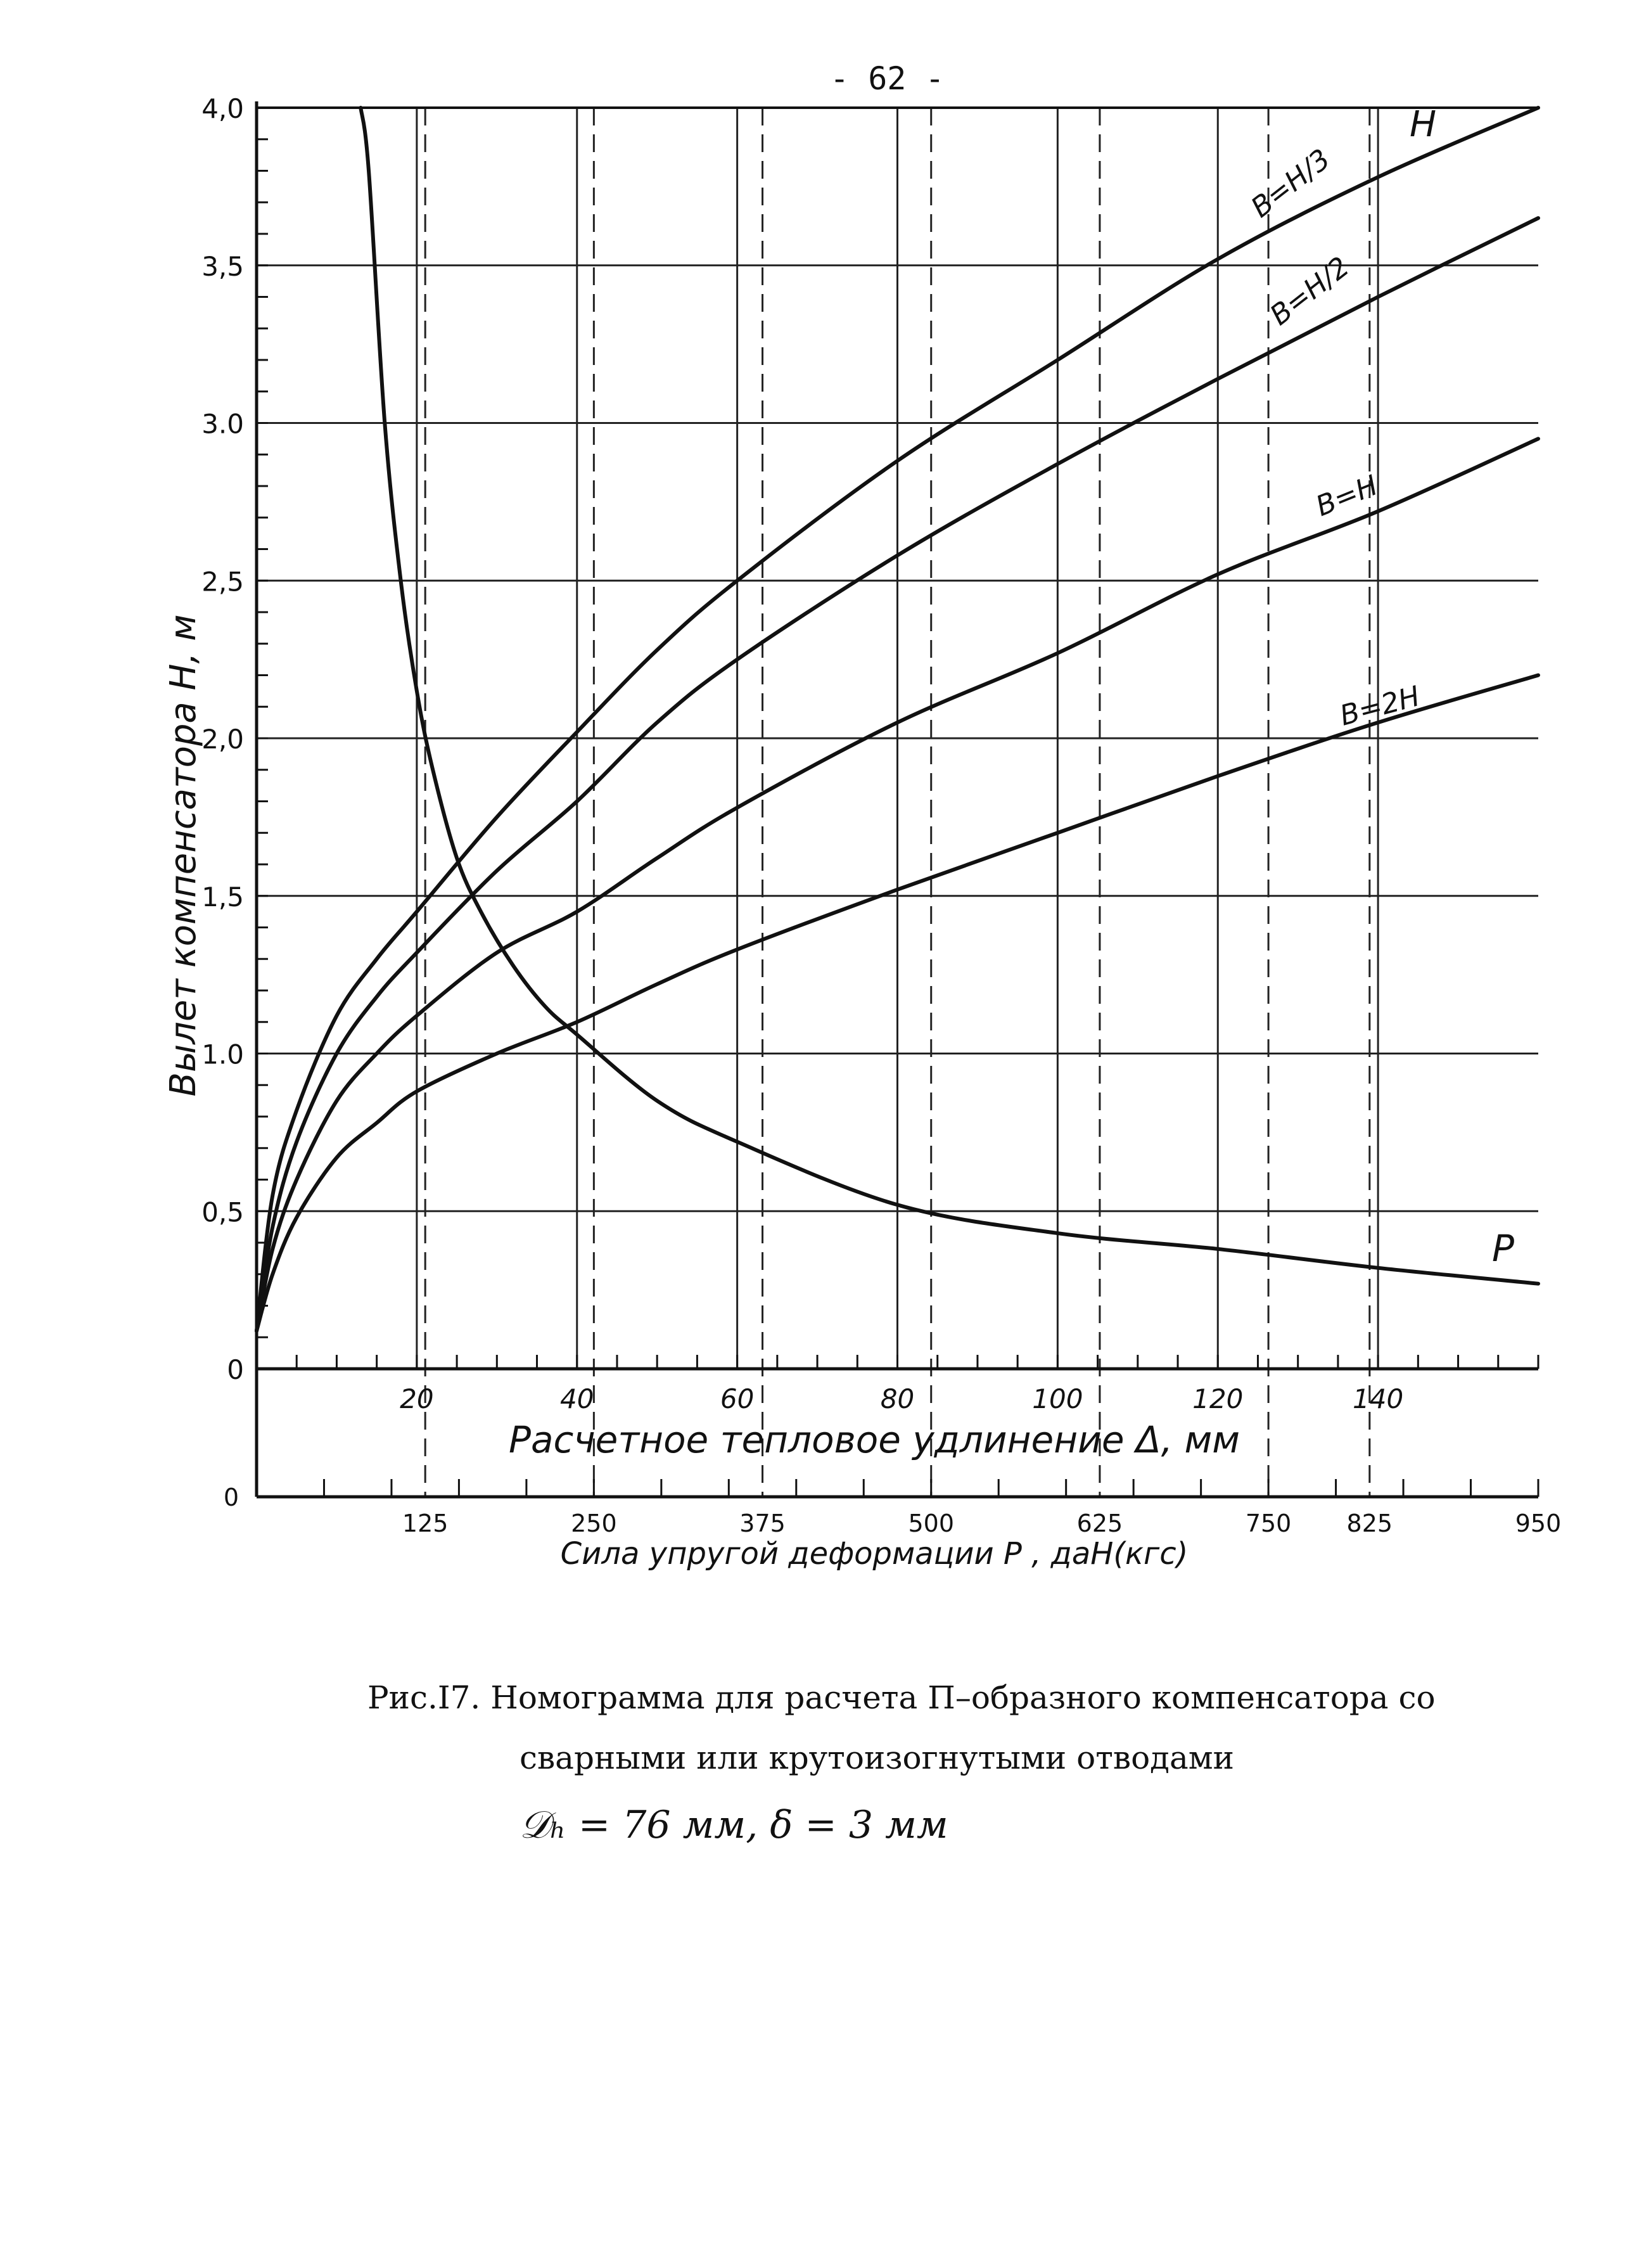 This screenshot has width=1632, height=2268. What do you see at coordinates (897, 1398) in the screenshot?
I see `x-tick-label: 80` at bounding box center [897, 1398].